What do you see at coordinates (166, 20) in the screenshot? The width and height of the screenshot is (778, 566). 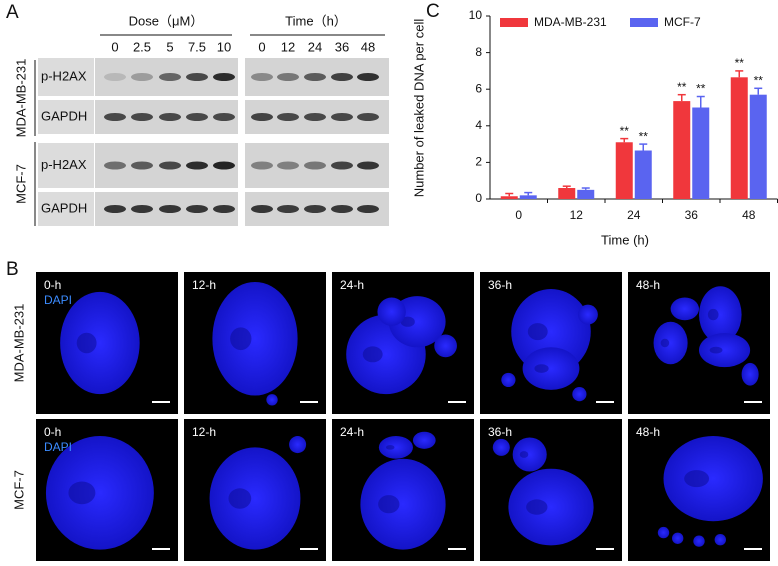 I see `dose-header: Dose（μM）` at bounding box center [166, 20].